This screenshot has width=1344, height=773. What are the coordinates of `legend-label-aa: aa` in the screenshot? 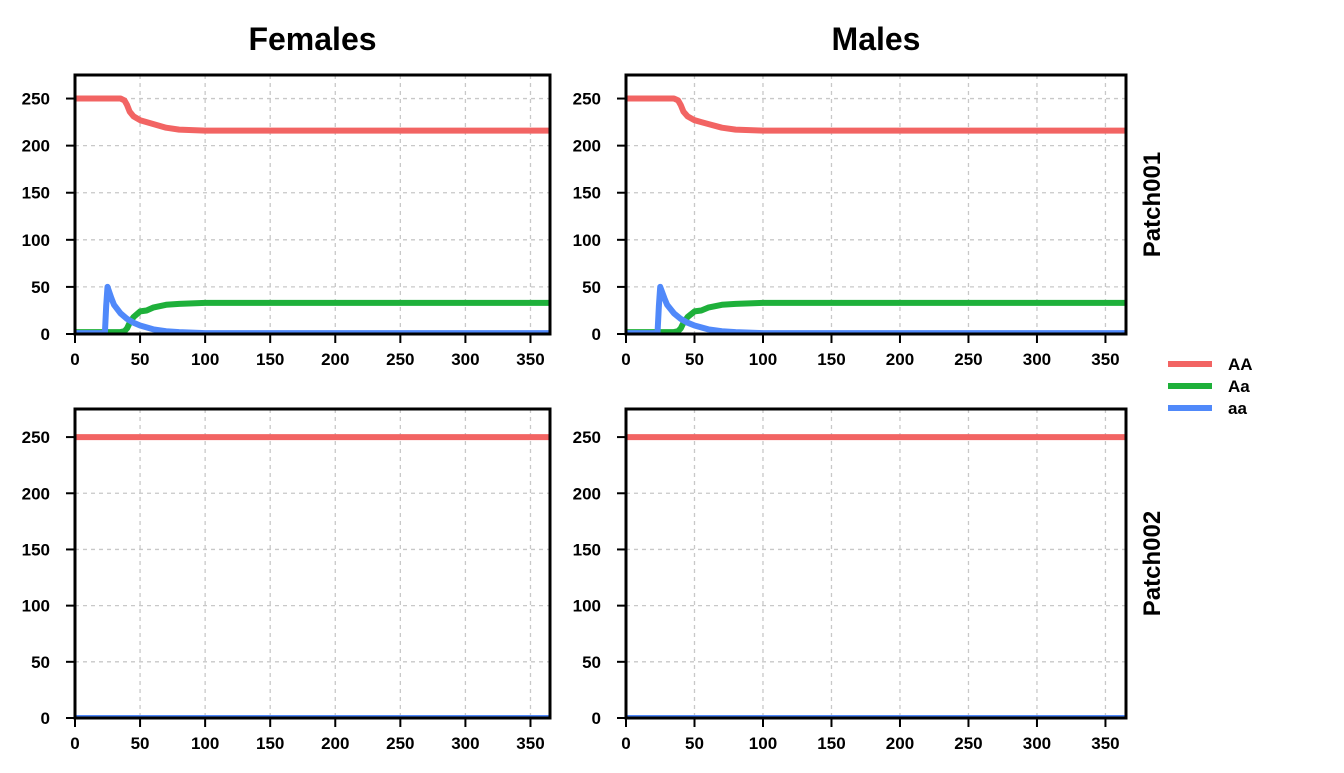 It's located at (1237, 408).